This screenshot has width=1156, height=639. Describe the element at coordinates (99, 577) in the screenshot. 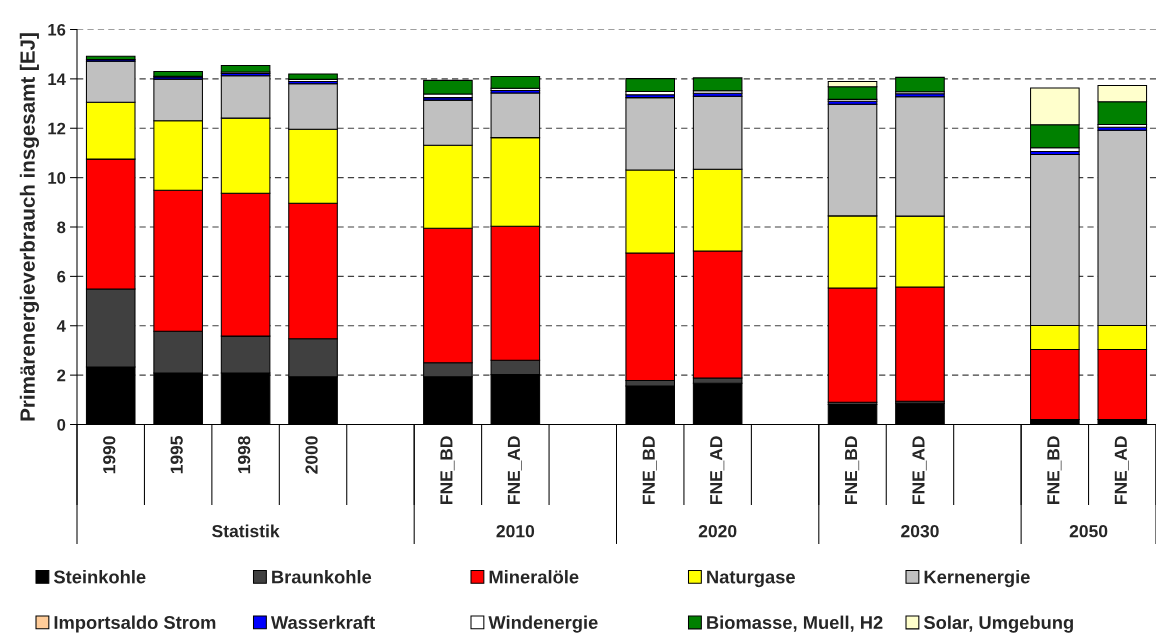

I see `legend-label: Steinkohle` at that location.